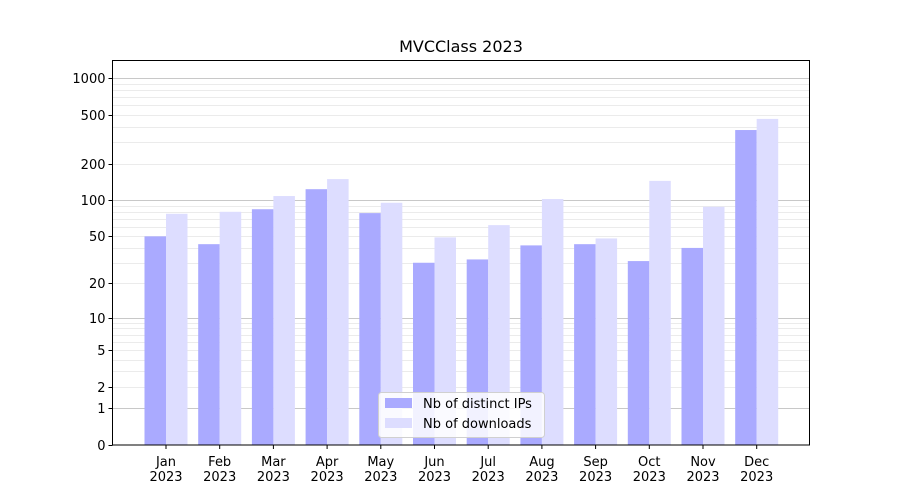 The height and width of the screenshot is (504, 900). I want to click on x-tick-label-line: Nov, so click(703, 462).